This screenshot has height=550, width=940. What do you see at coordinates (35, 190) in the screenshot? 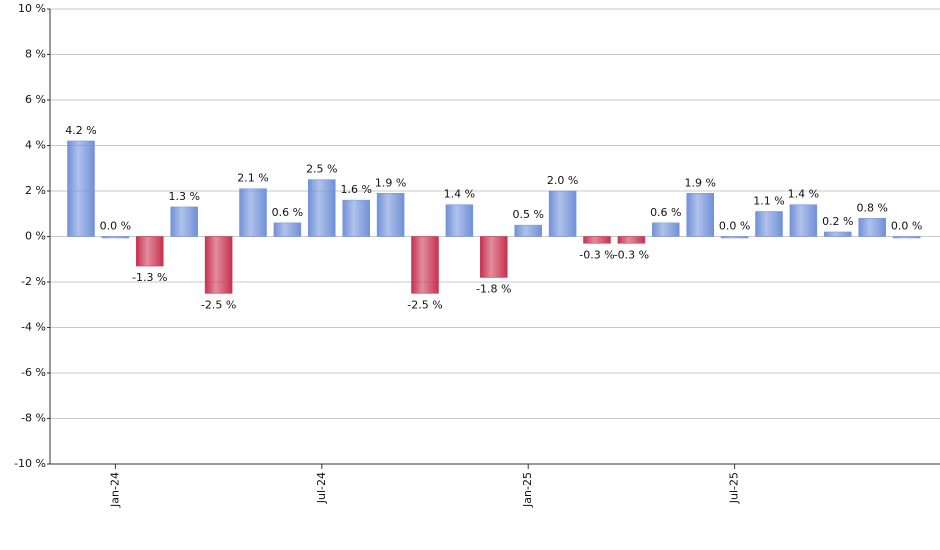
I see `y-tick-label: 2 %` at bounding box center [35, 190].